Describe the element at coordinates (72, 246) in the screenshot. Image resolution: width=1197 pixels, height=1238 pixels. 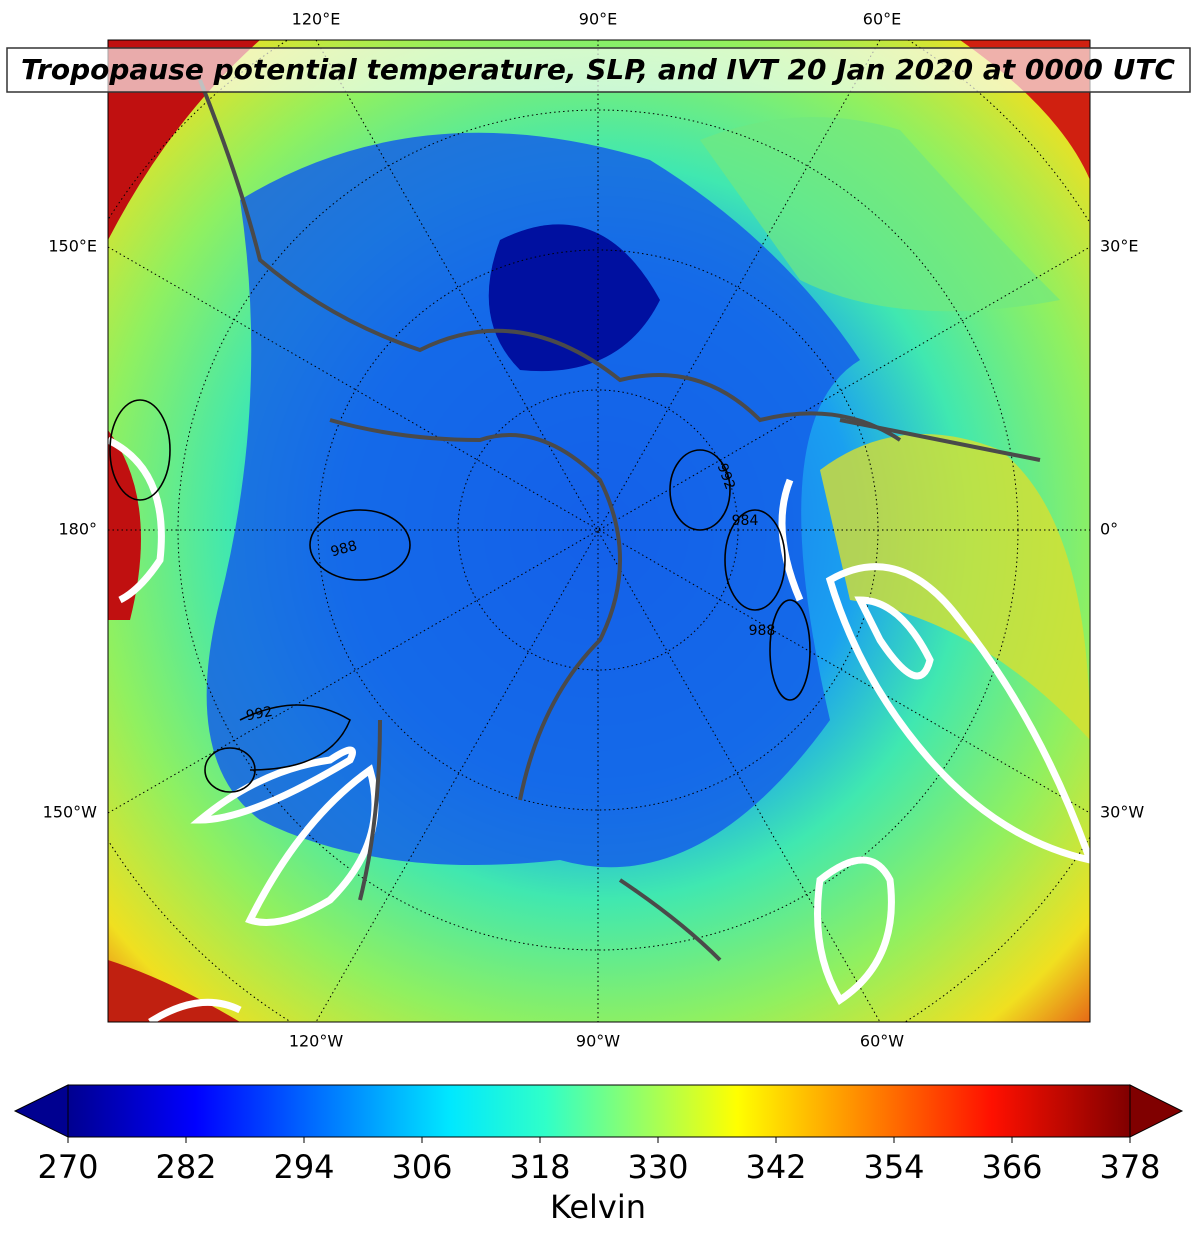
I see `longitude-label: 150°E` at that location.